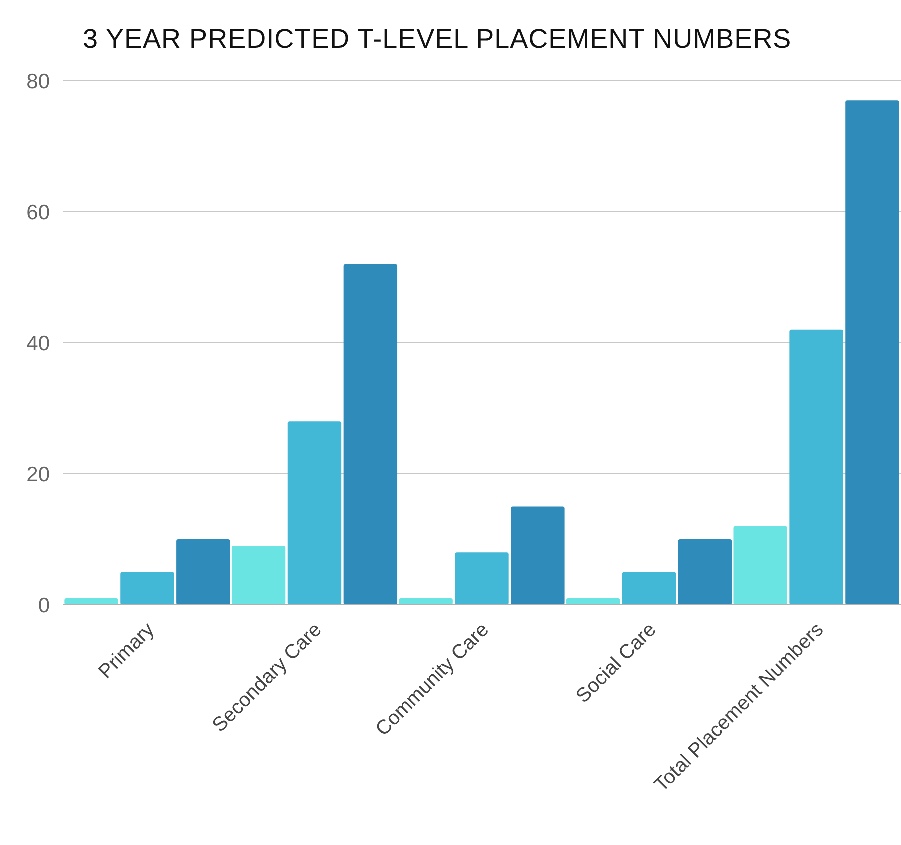  What do you see at coordinates (38, 344) in the screenshot?
I see `y-tick-label: 40` at bounding box center [38, 344].